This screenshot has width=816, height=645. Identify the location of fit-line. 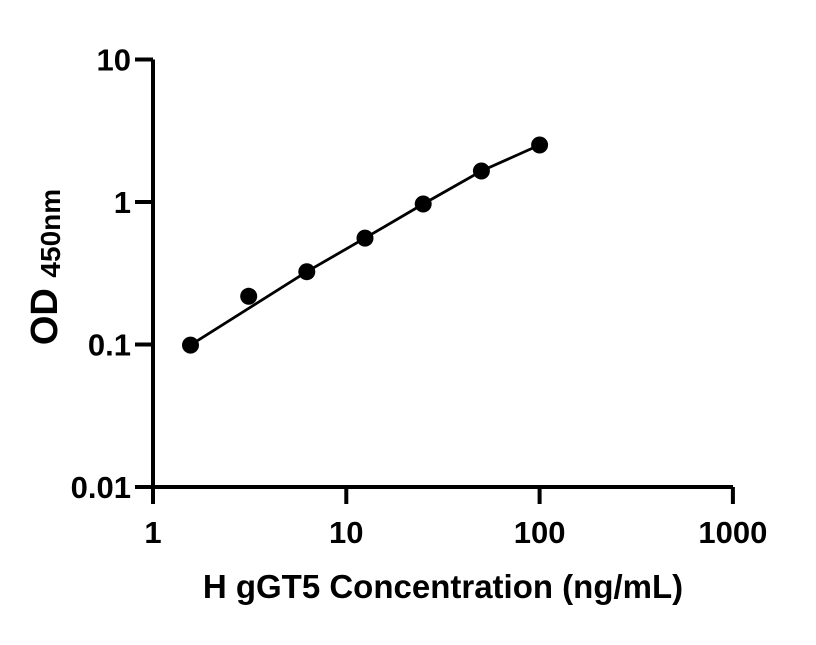
(365, 245).